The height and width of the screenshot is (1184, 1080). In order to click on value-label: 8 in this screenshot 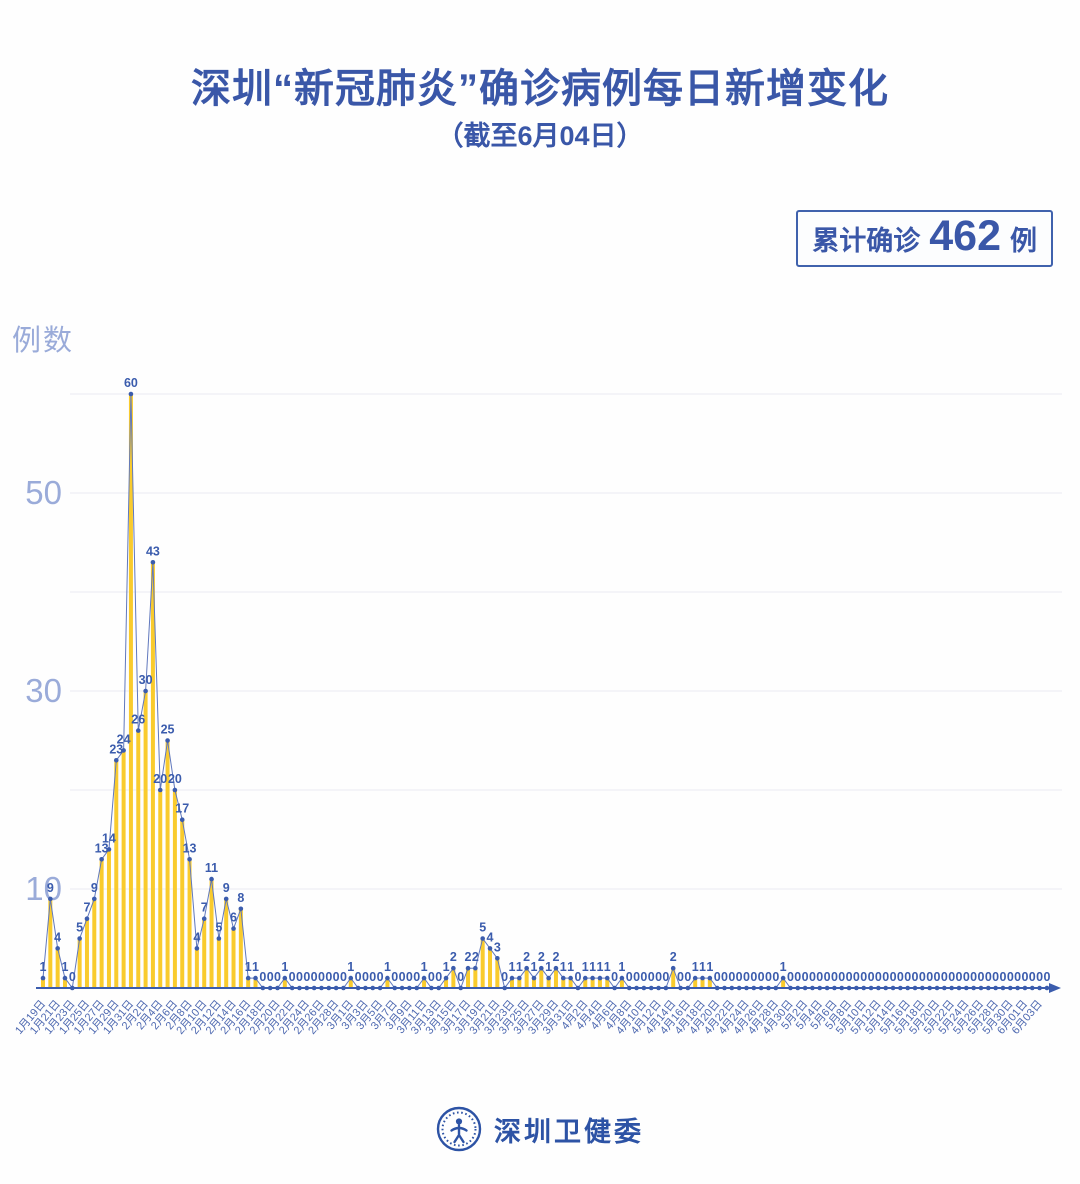, I will do `click(240, 898)`.